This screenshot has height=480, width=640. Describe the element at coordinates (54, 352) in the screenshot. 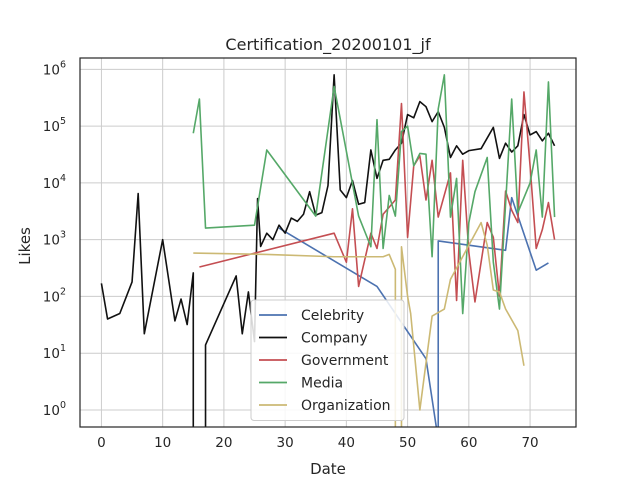

I see `y-tick-label: 10¹` at that location.